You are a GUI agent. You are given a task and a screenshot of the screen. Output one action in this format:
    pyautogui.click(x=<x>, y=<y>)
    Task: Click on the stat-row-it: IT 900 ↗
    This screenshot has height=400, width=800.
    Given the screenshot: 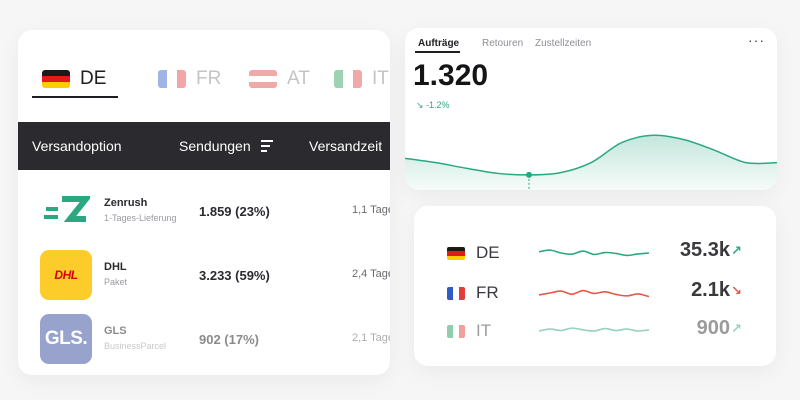 What is the action you would take?
    pyautogui.click(x=595, y=331)
    